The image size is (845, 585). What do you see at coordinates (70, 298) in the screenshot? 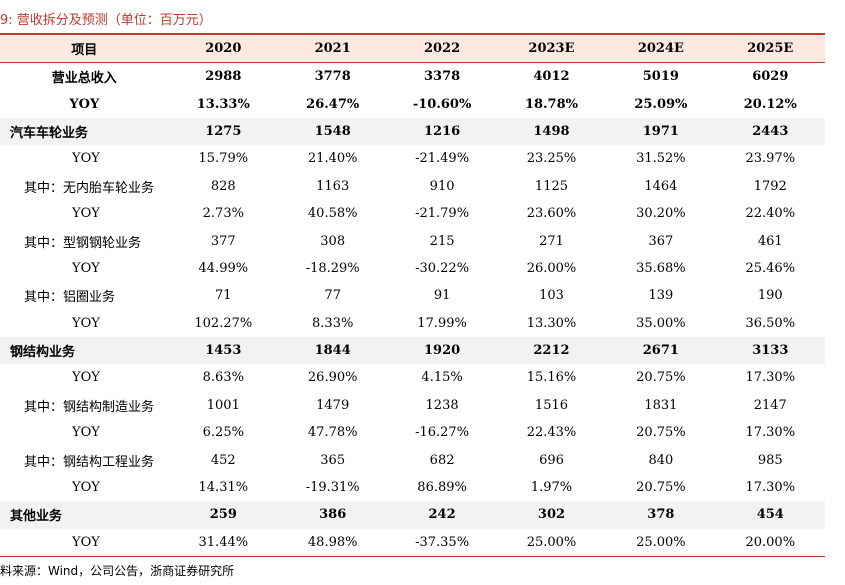
I see `row-label: 其中：铝圈业务` at bounding box center [70, 298].